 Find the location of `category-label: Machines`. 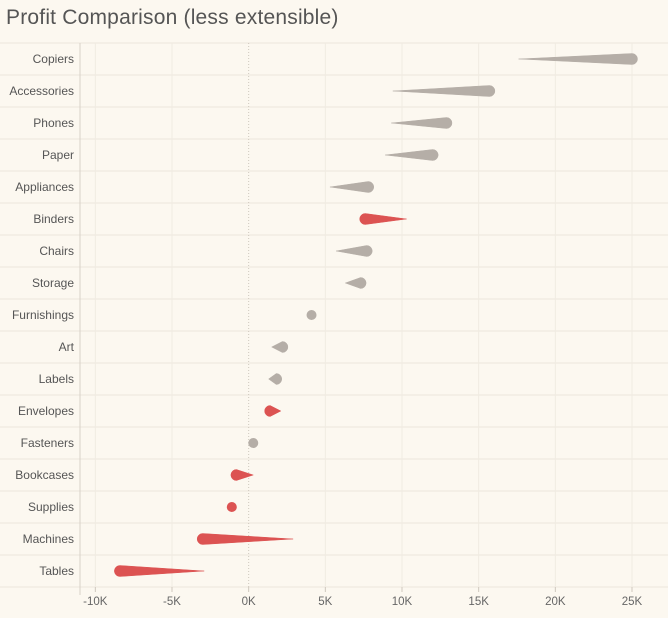

category-label: Machines is located at coordinates (48, 539).